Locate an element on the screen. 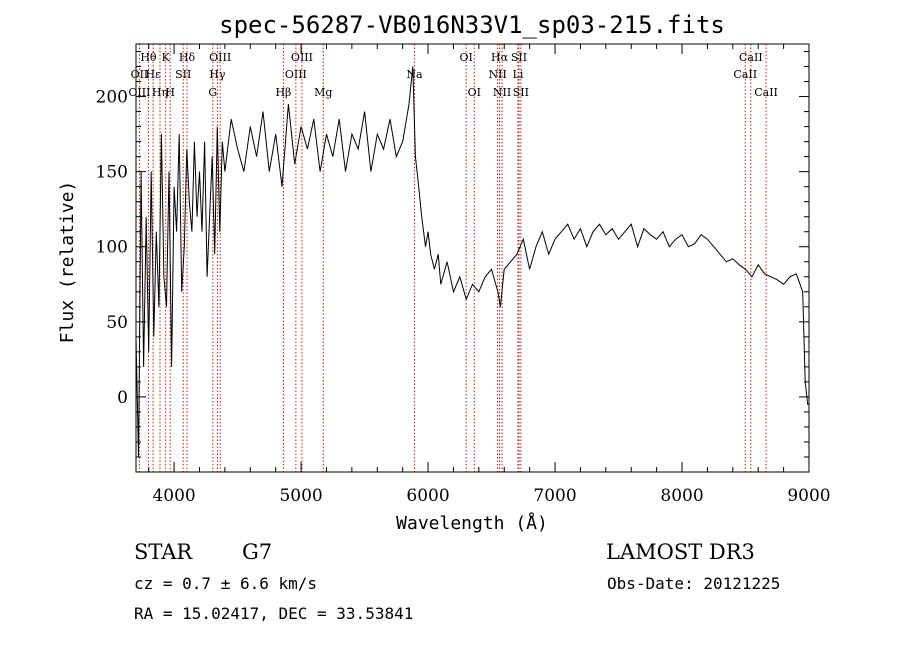 This screenshot has height=649, width=900. spectral-line-label: Hβ is located at coordinates (283, 92).